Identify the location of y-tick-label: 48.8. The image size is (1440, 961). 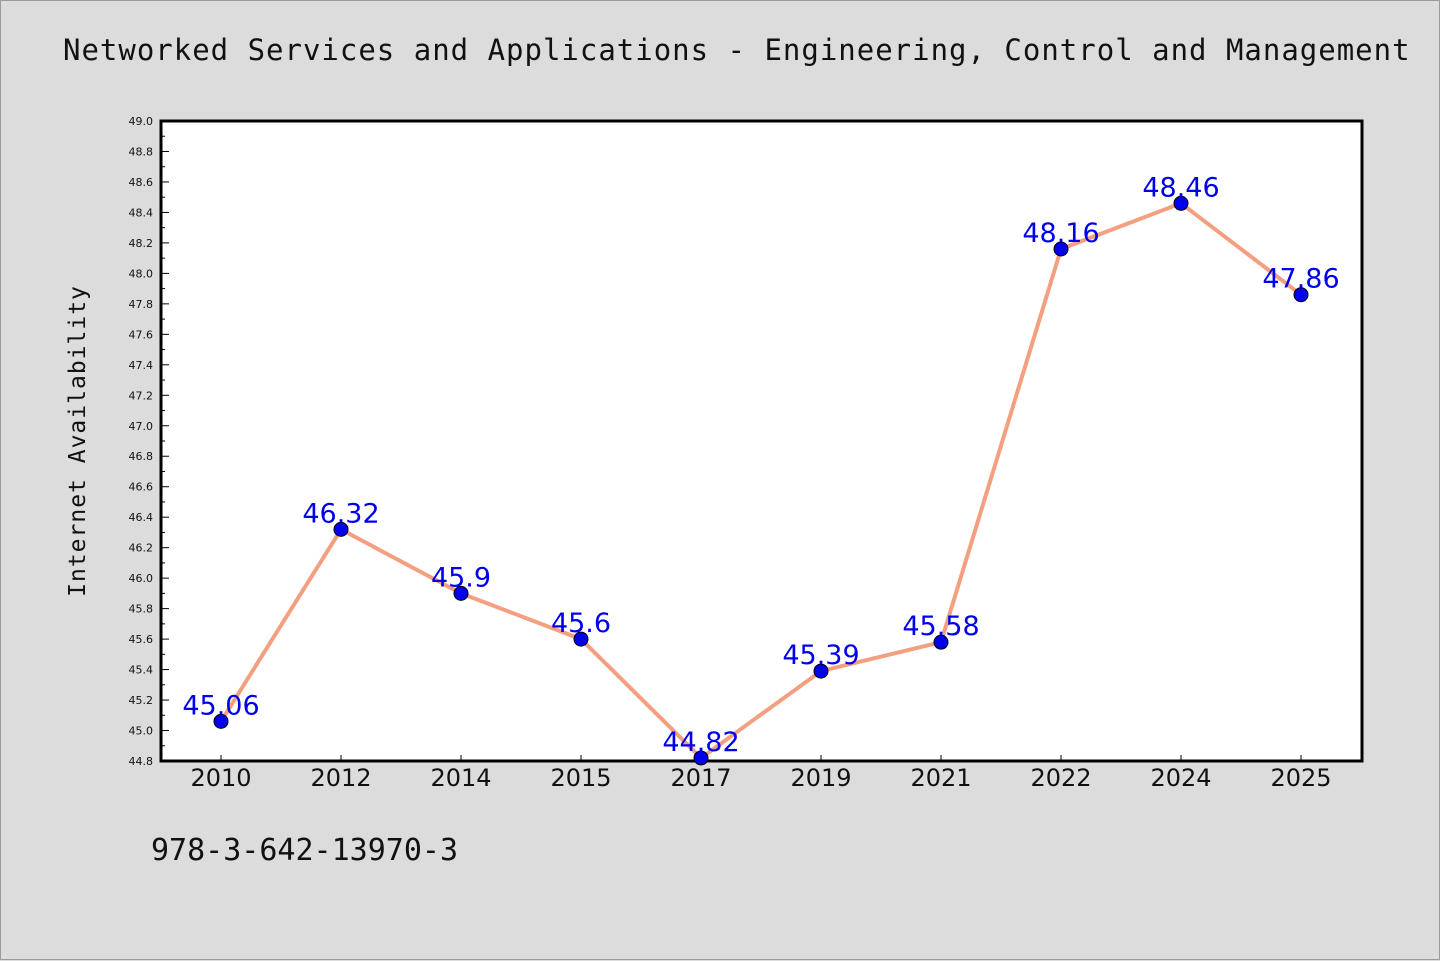
(141, 151).